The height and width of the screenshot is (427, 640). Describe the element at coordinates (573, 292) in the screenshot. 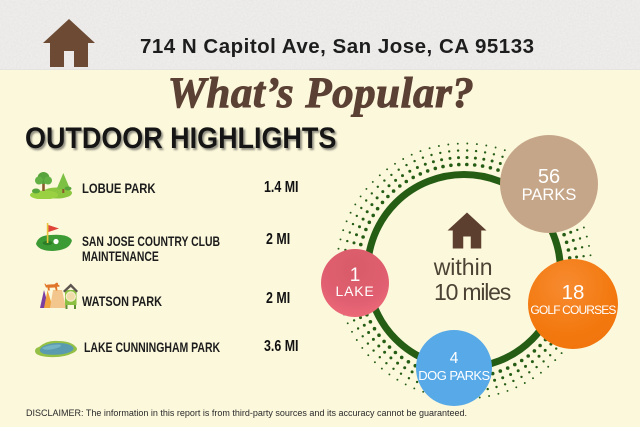

I see `svg-text: 18` at that location.